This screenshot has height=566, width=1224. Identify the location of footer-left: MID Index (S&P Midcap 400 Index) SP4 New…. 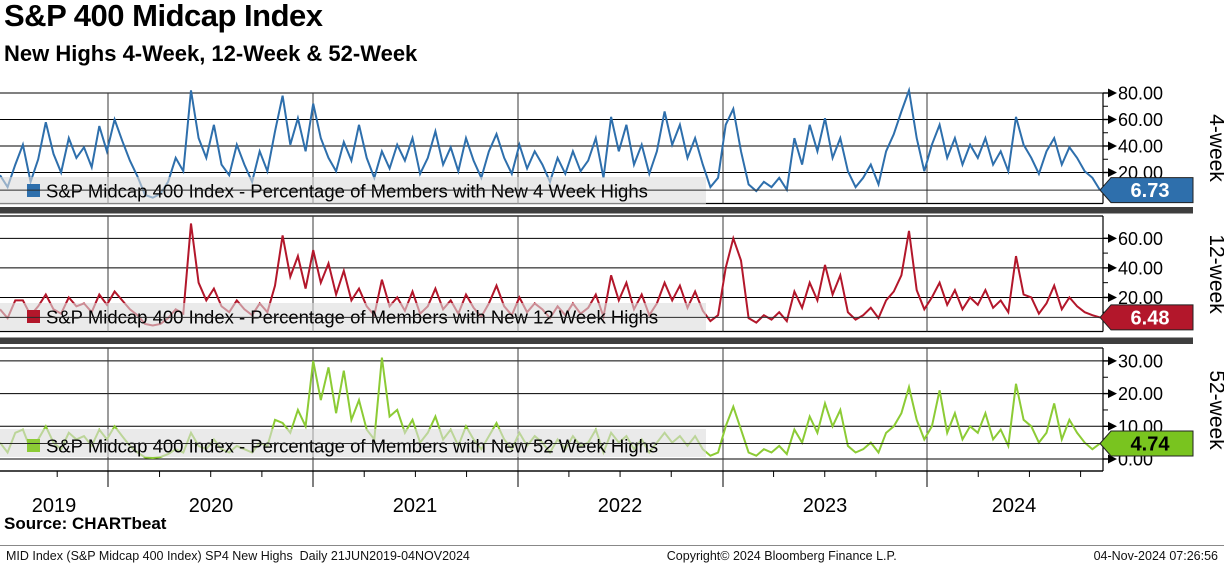
(238, 556).